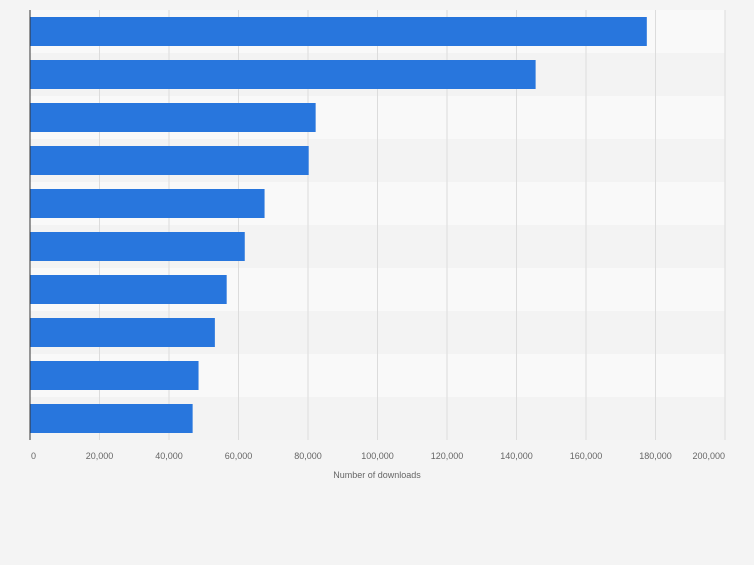  Describe the element at coordinates (516, 456) in the screenshot. I see `x-tick-label: 140,000` at that location.